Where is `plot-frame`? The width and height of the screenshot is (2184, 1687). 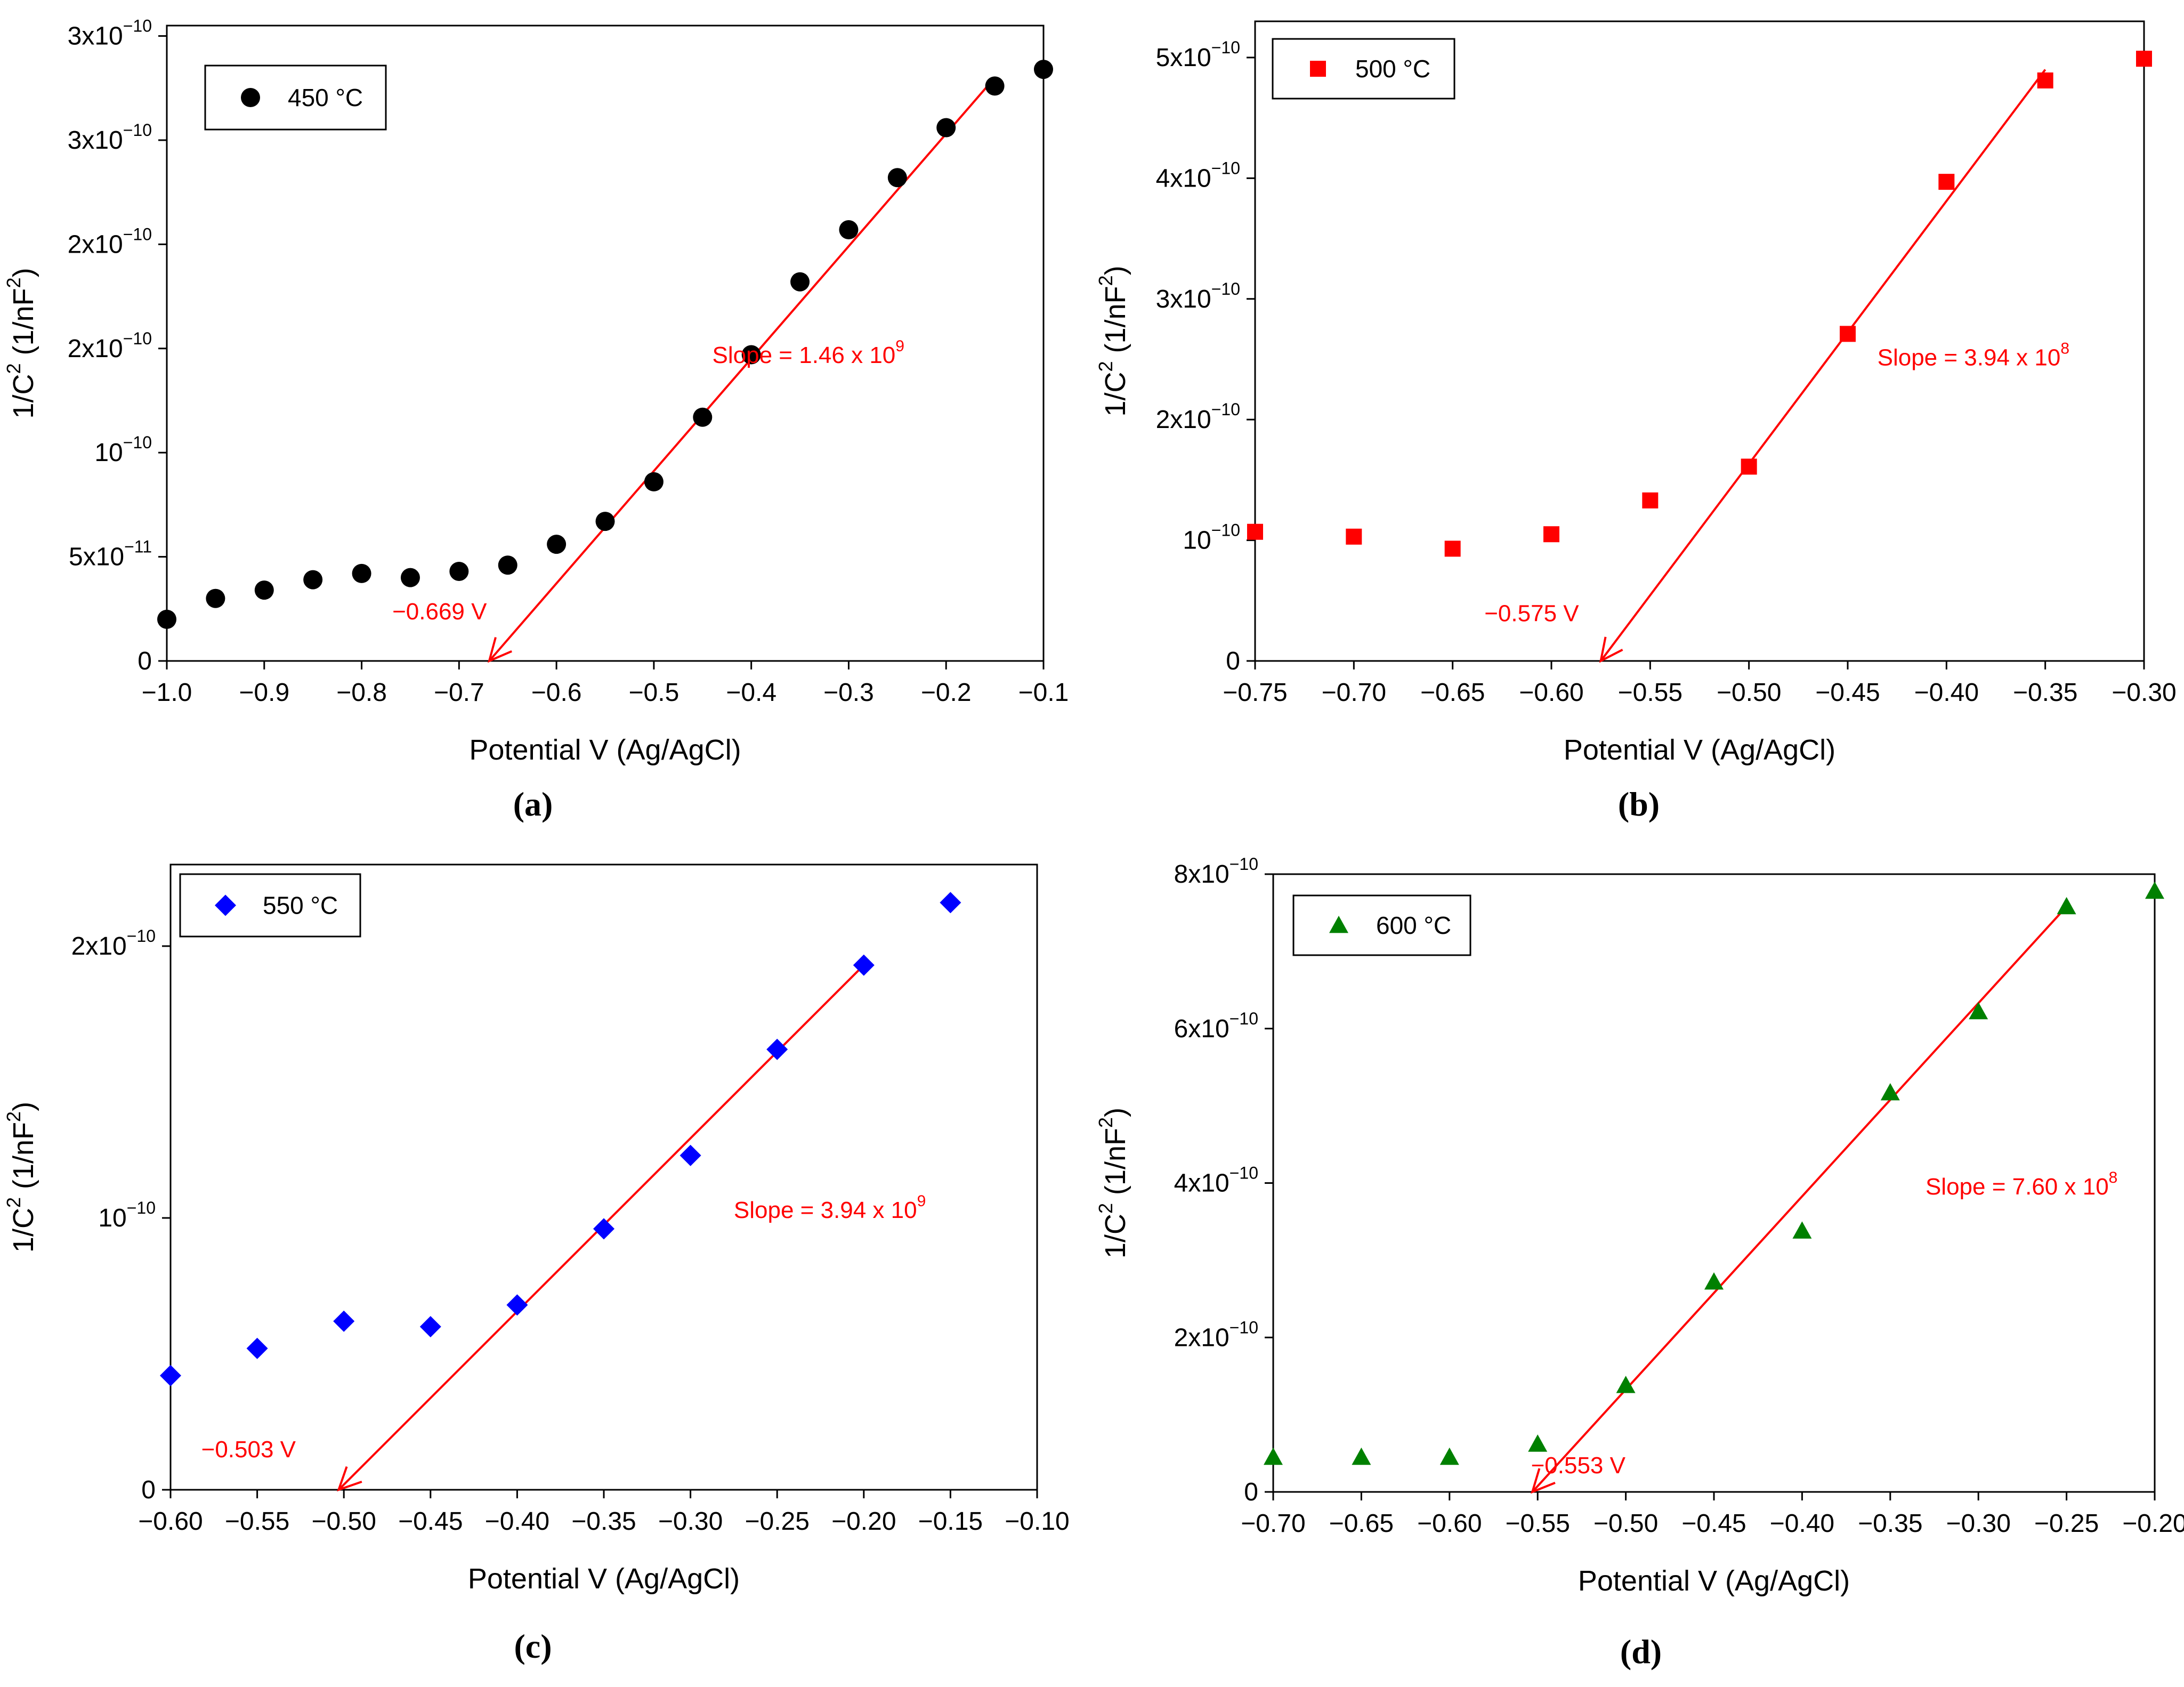 plot-frame is located at coordinates (603, 1177).